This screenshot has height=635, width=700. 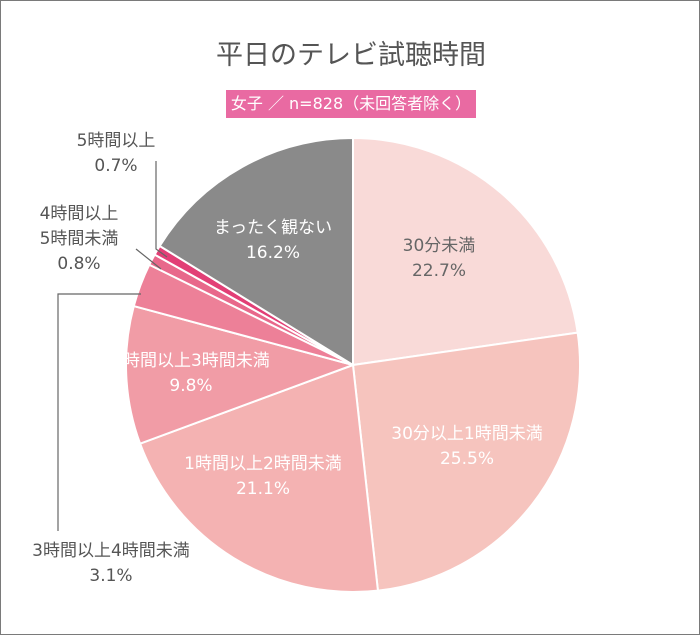 What do you see at coordinates (110, 576) in the screenshot?
I see `slice-value-label: 3.1%` at bounding box center [110, 576].